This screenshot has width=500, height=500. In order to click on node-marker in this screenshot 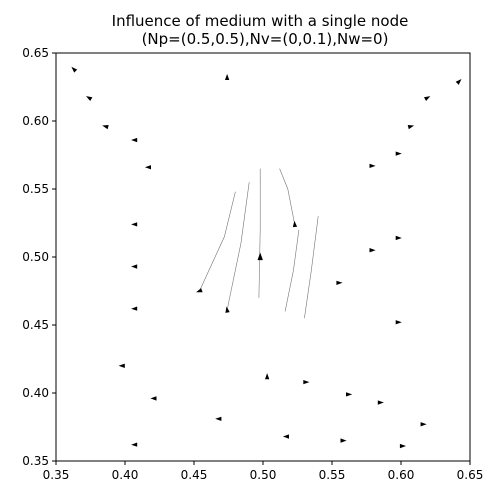, I will do `click(260, 256)`.